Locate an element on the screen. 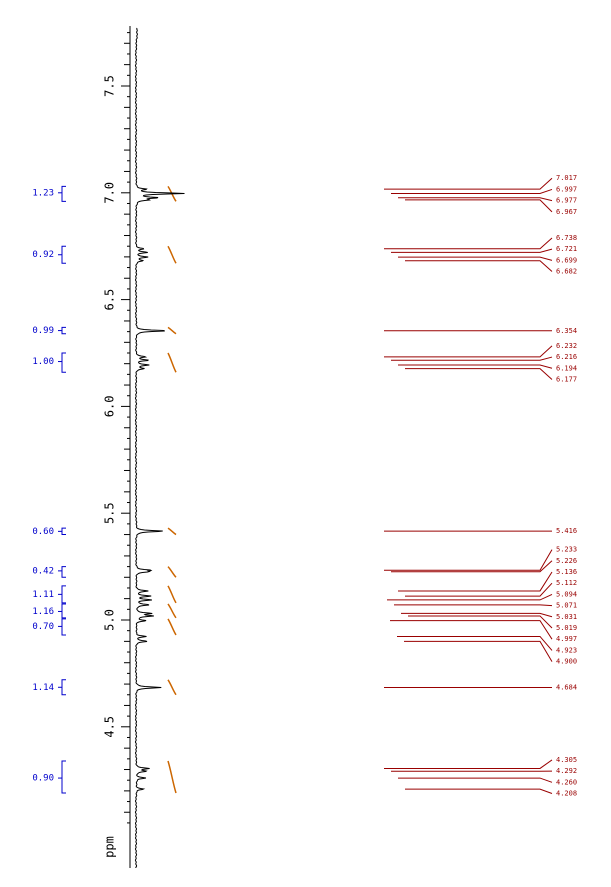 This screenshot has height=887, width=611. peak-label: 6.738 is located at coordinates (566, 238).